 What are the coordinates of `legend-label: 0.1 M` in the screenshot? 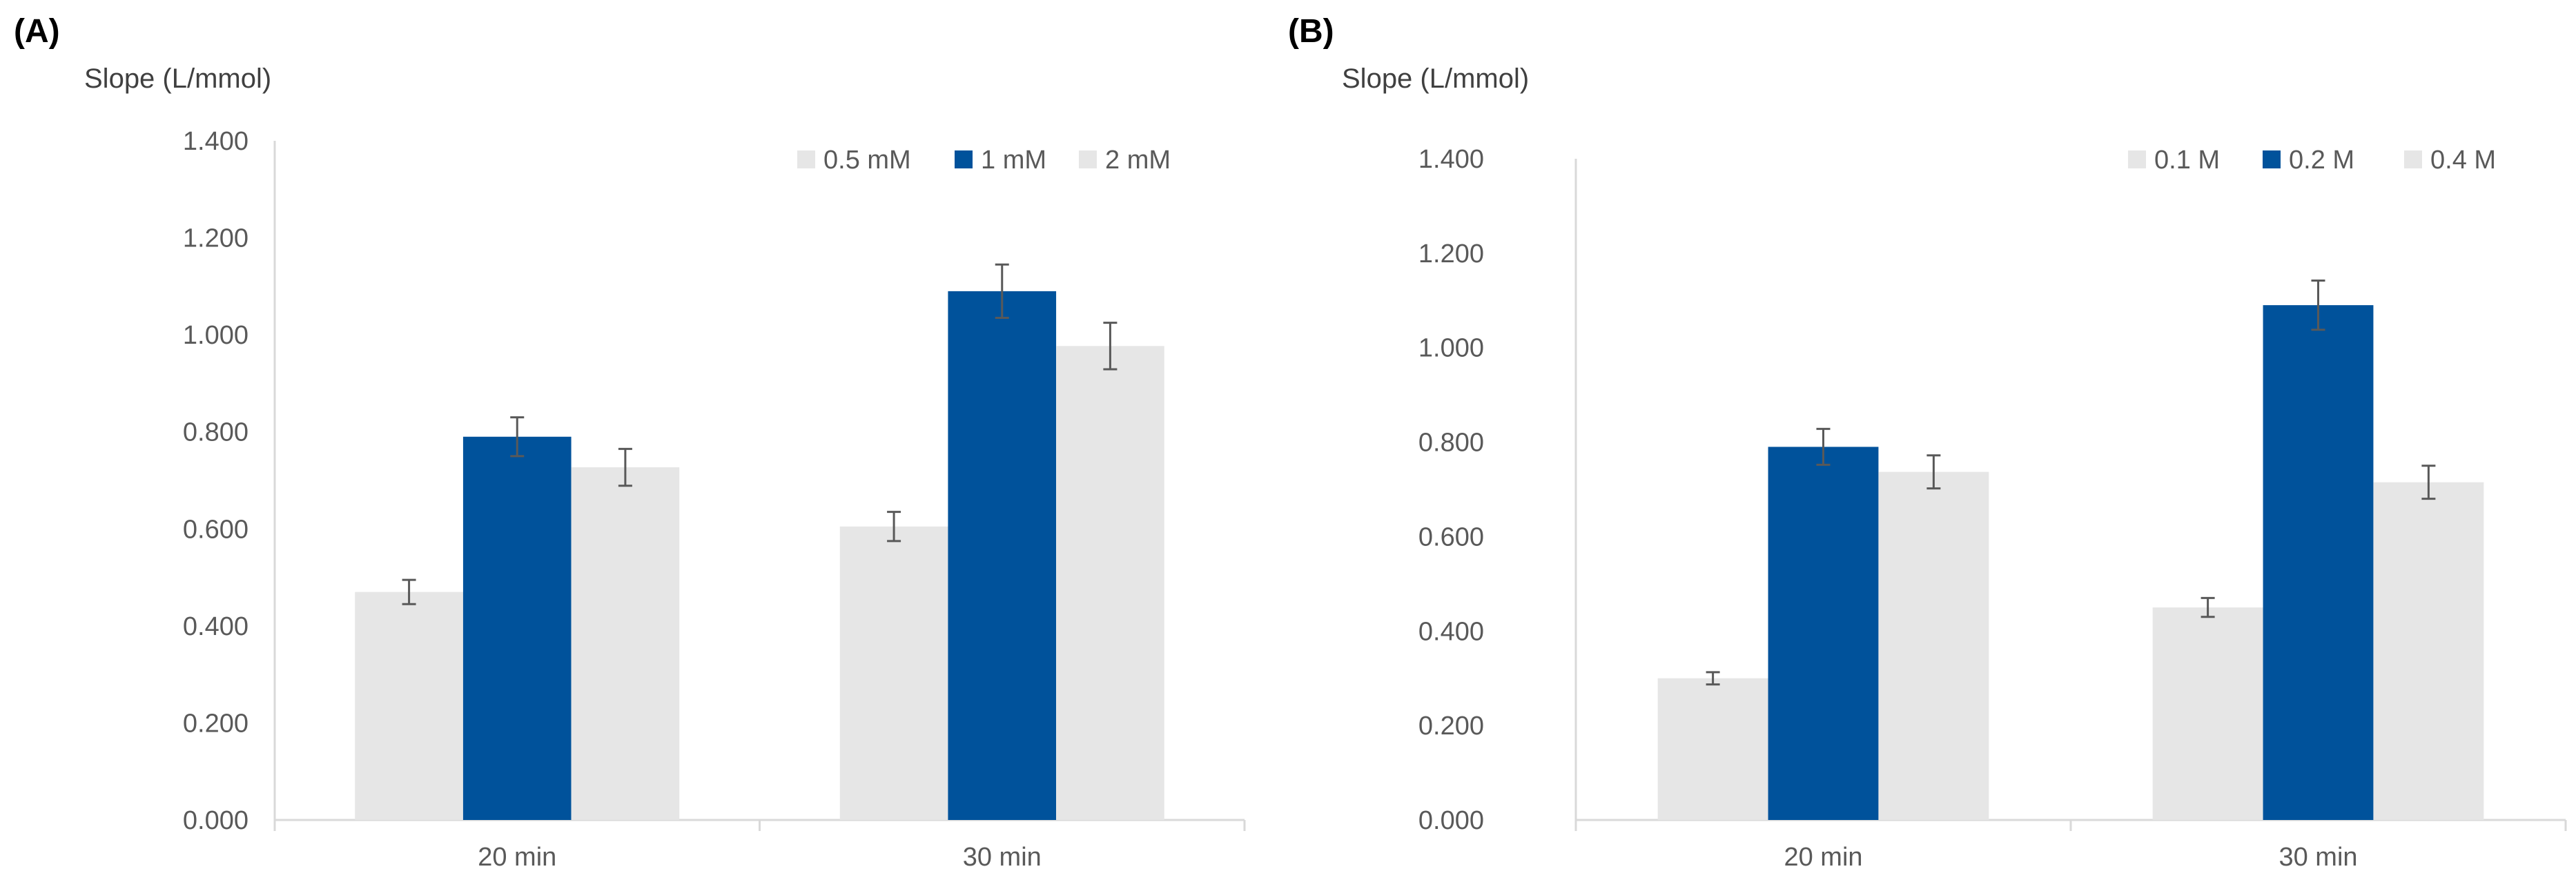 It's located at (2187, 160).